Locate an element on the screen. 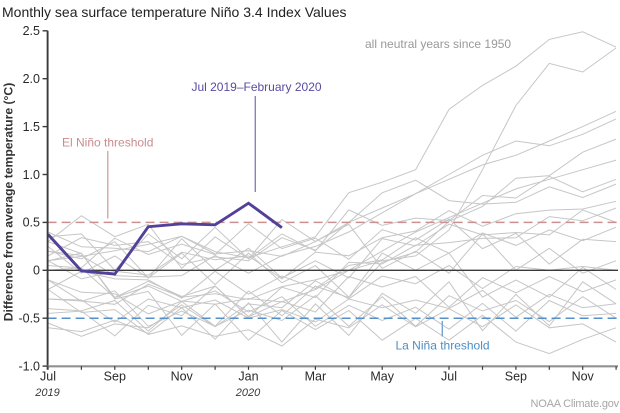 This screenshot has width=620, height=413. svg-text: -1.0 is located at coordinates (29, 366).